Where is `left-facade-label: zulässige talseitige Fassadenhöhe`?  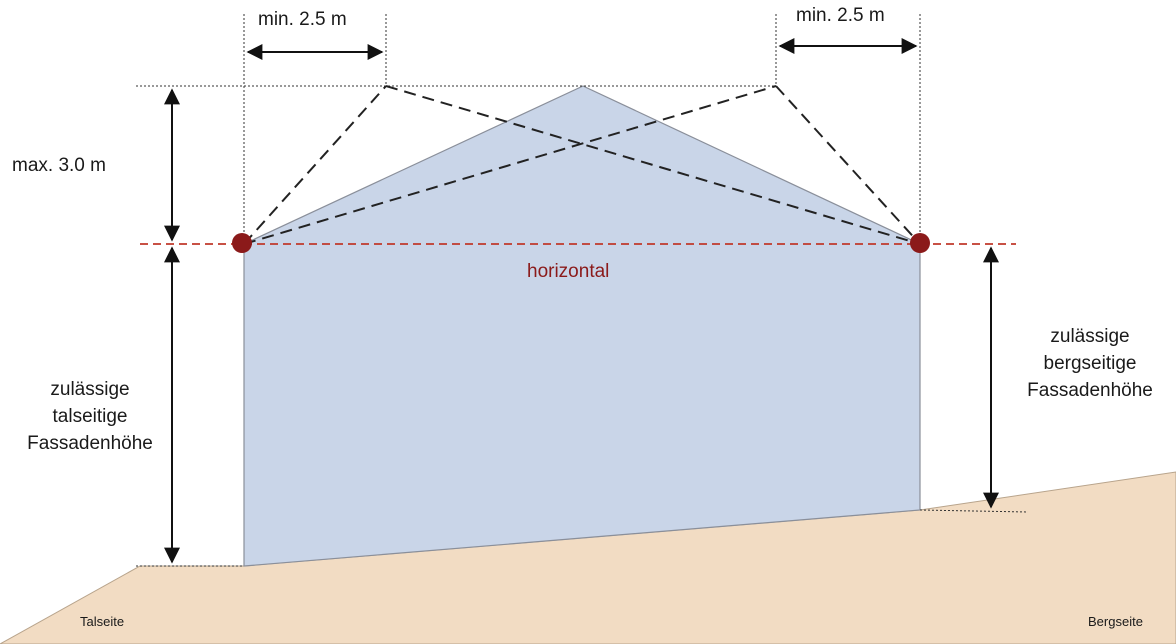
left-facade-label: zulässige talseitige Fassadenhöhe is located at coordinates (90, 416).